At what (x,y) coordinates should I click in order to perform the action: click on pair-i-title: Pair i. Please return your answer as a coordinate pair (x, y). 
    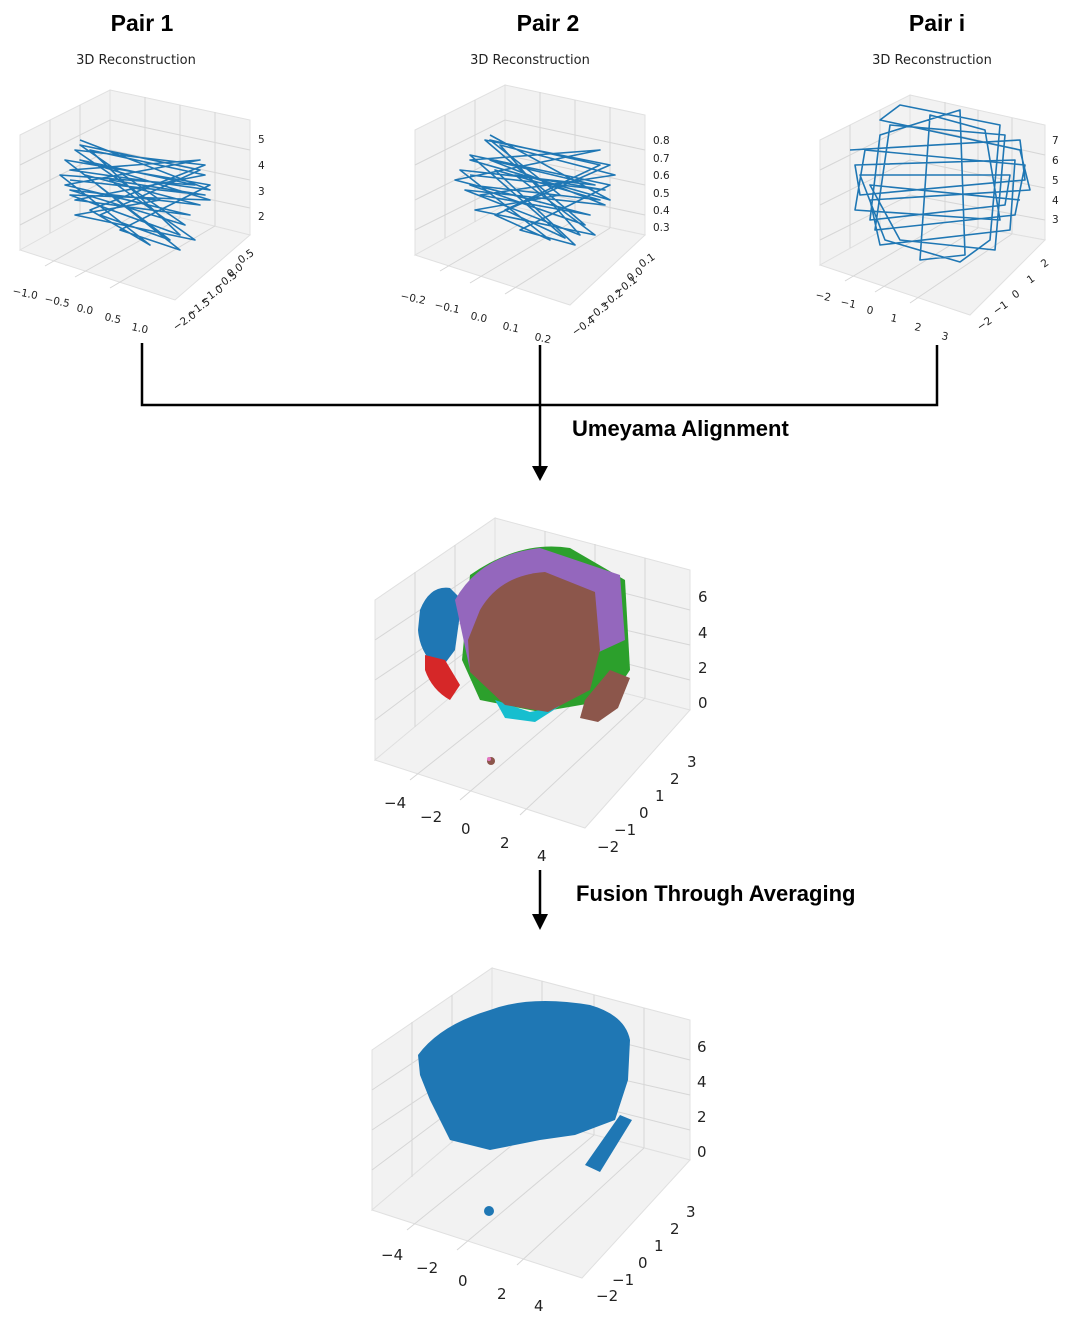
    Looking at the image, I should click on (937, 23).